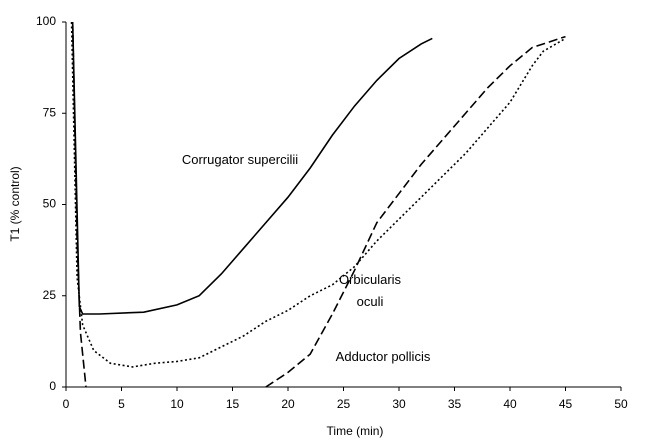  Describe the element at coordinates (15, 203) in the screenshot. I see `y-axis-label: T1 (% control)` at that location.